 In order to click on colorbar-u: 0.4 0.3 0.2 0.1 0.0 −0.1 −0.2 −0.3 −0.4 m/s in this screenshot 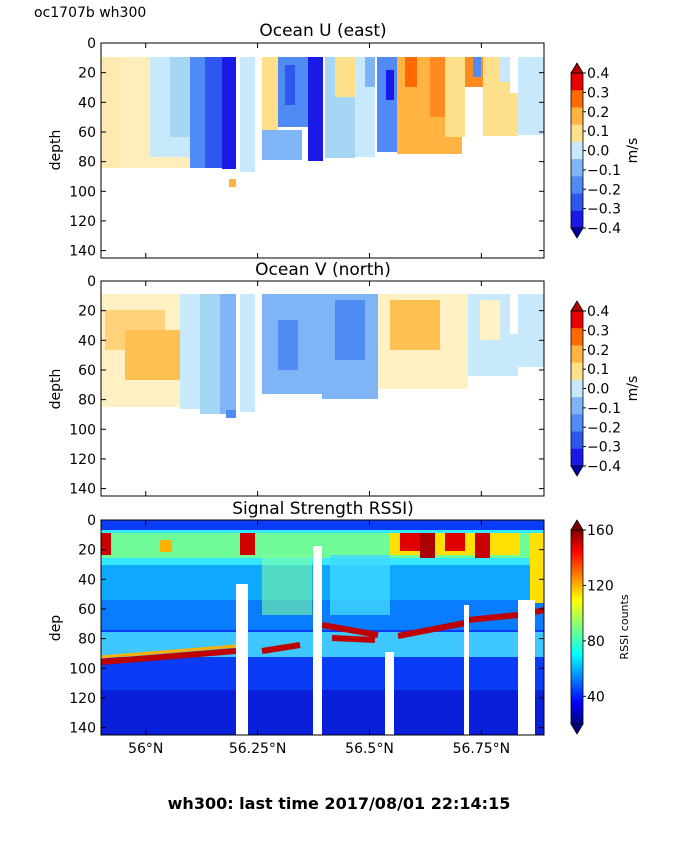, I will do `click(605, 150)`.